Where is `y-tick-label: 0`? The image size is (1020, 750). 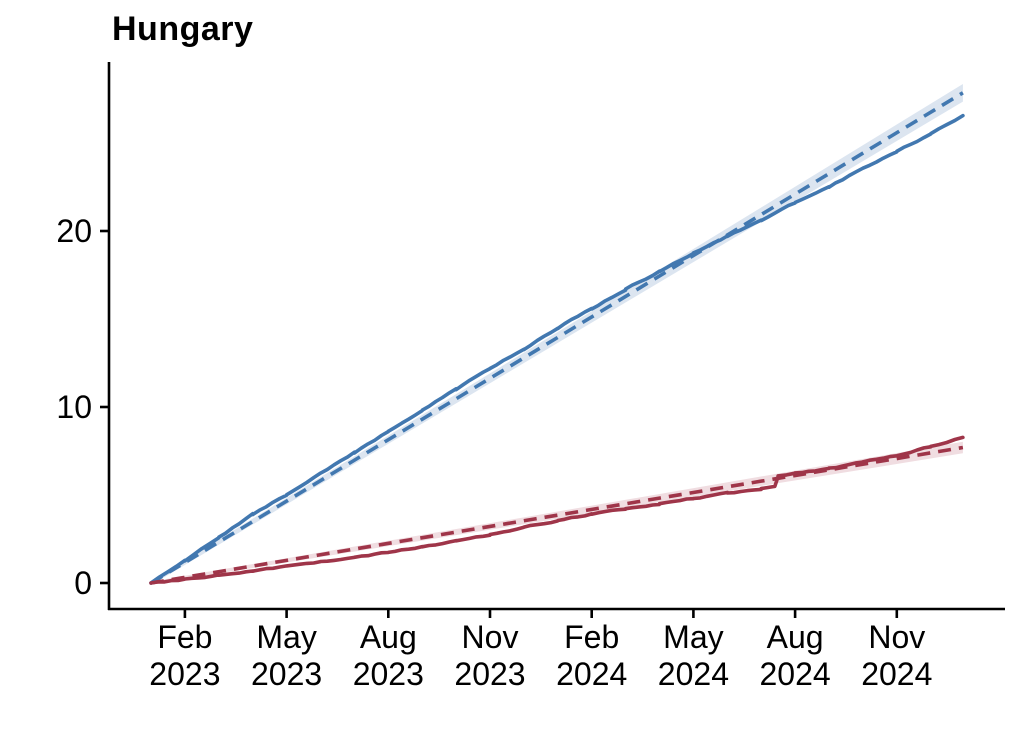 y-tick-label: 0 is located at coordinates (83, 583).